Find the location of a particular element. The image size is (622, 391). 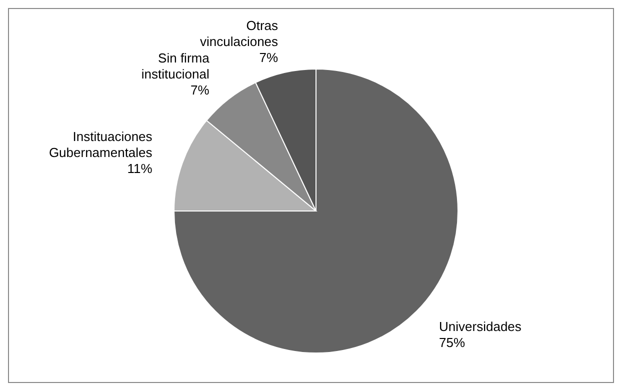

slice-label: Universidades is located at coordinates (480, 326).